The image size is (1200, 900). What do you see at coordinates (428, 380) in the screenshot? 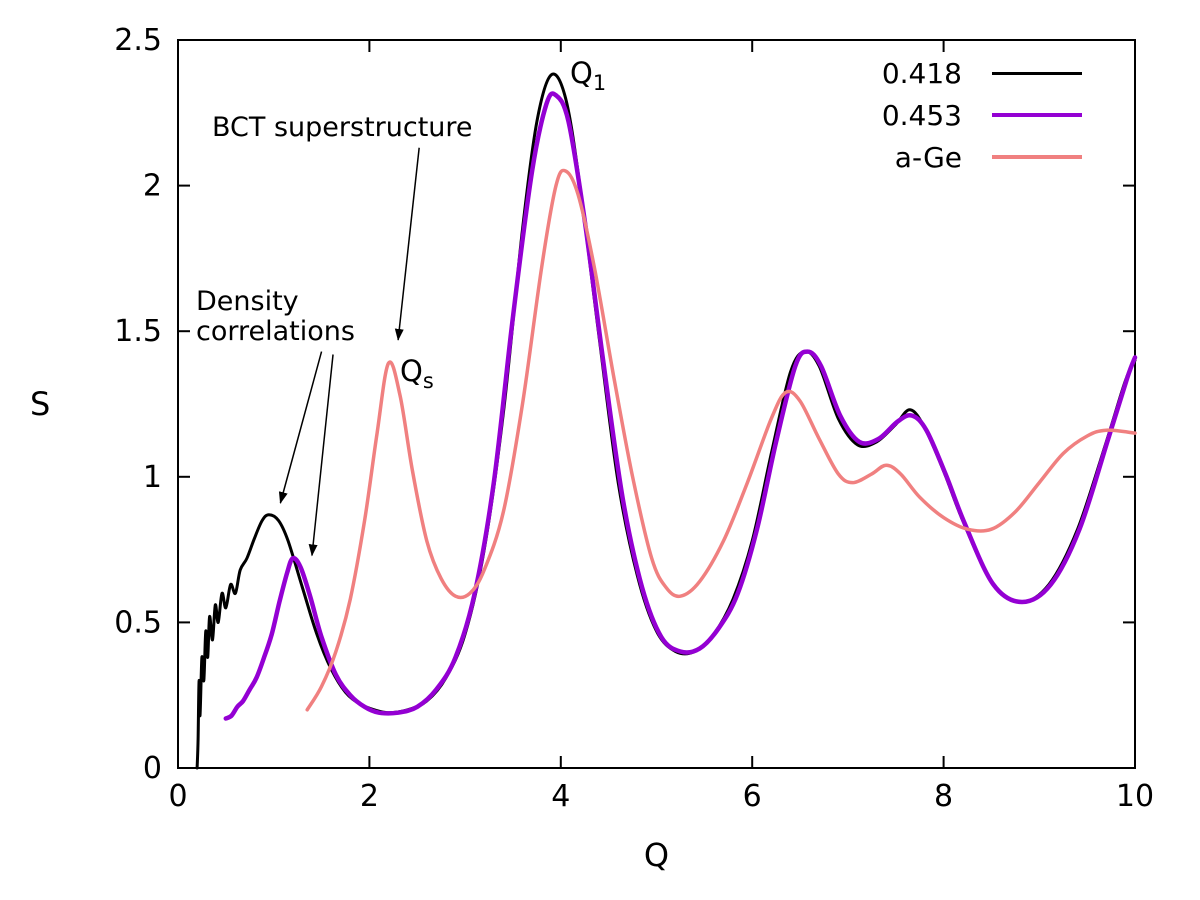
I see `annotation-qs-sub: s` at bounding box center [428, 380].